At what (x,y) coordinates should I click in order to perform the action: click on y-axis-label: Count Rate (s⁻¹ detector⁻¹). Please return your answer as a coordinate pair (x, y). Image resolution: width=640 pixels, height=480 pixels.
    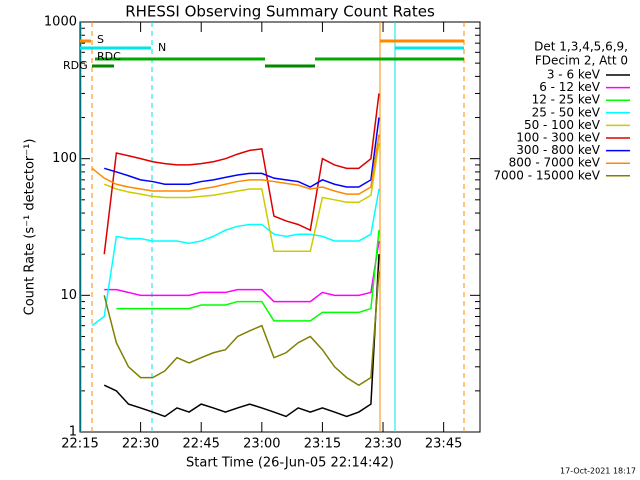
    Looking at the image, I should click on (30, 227).